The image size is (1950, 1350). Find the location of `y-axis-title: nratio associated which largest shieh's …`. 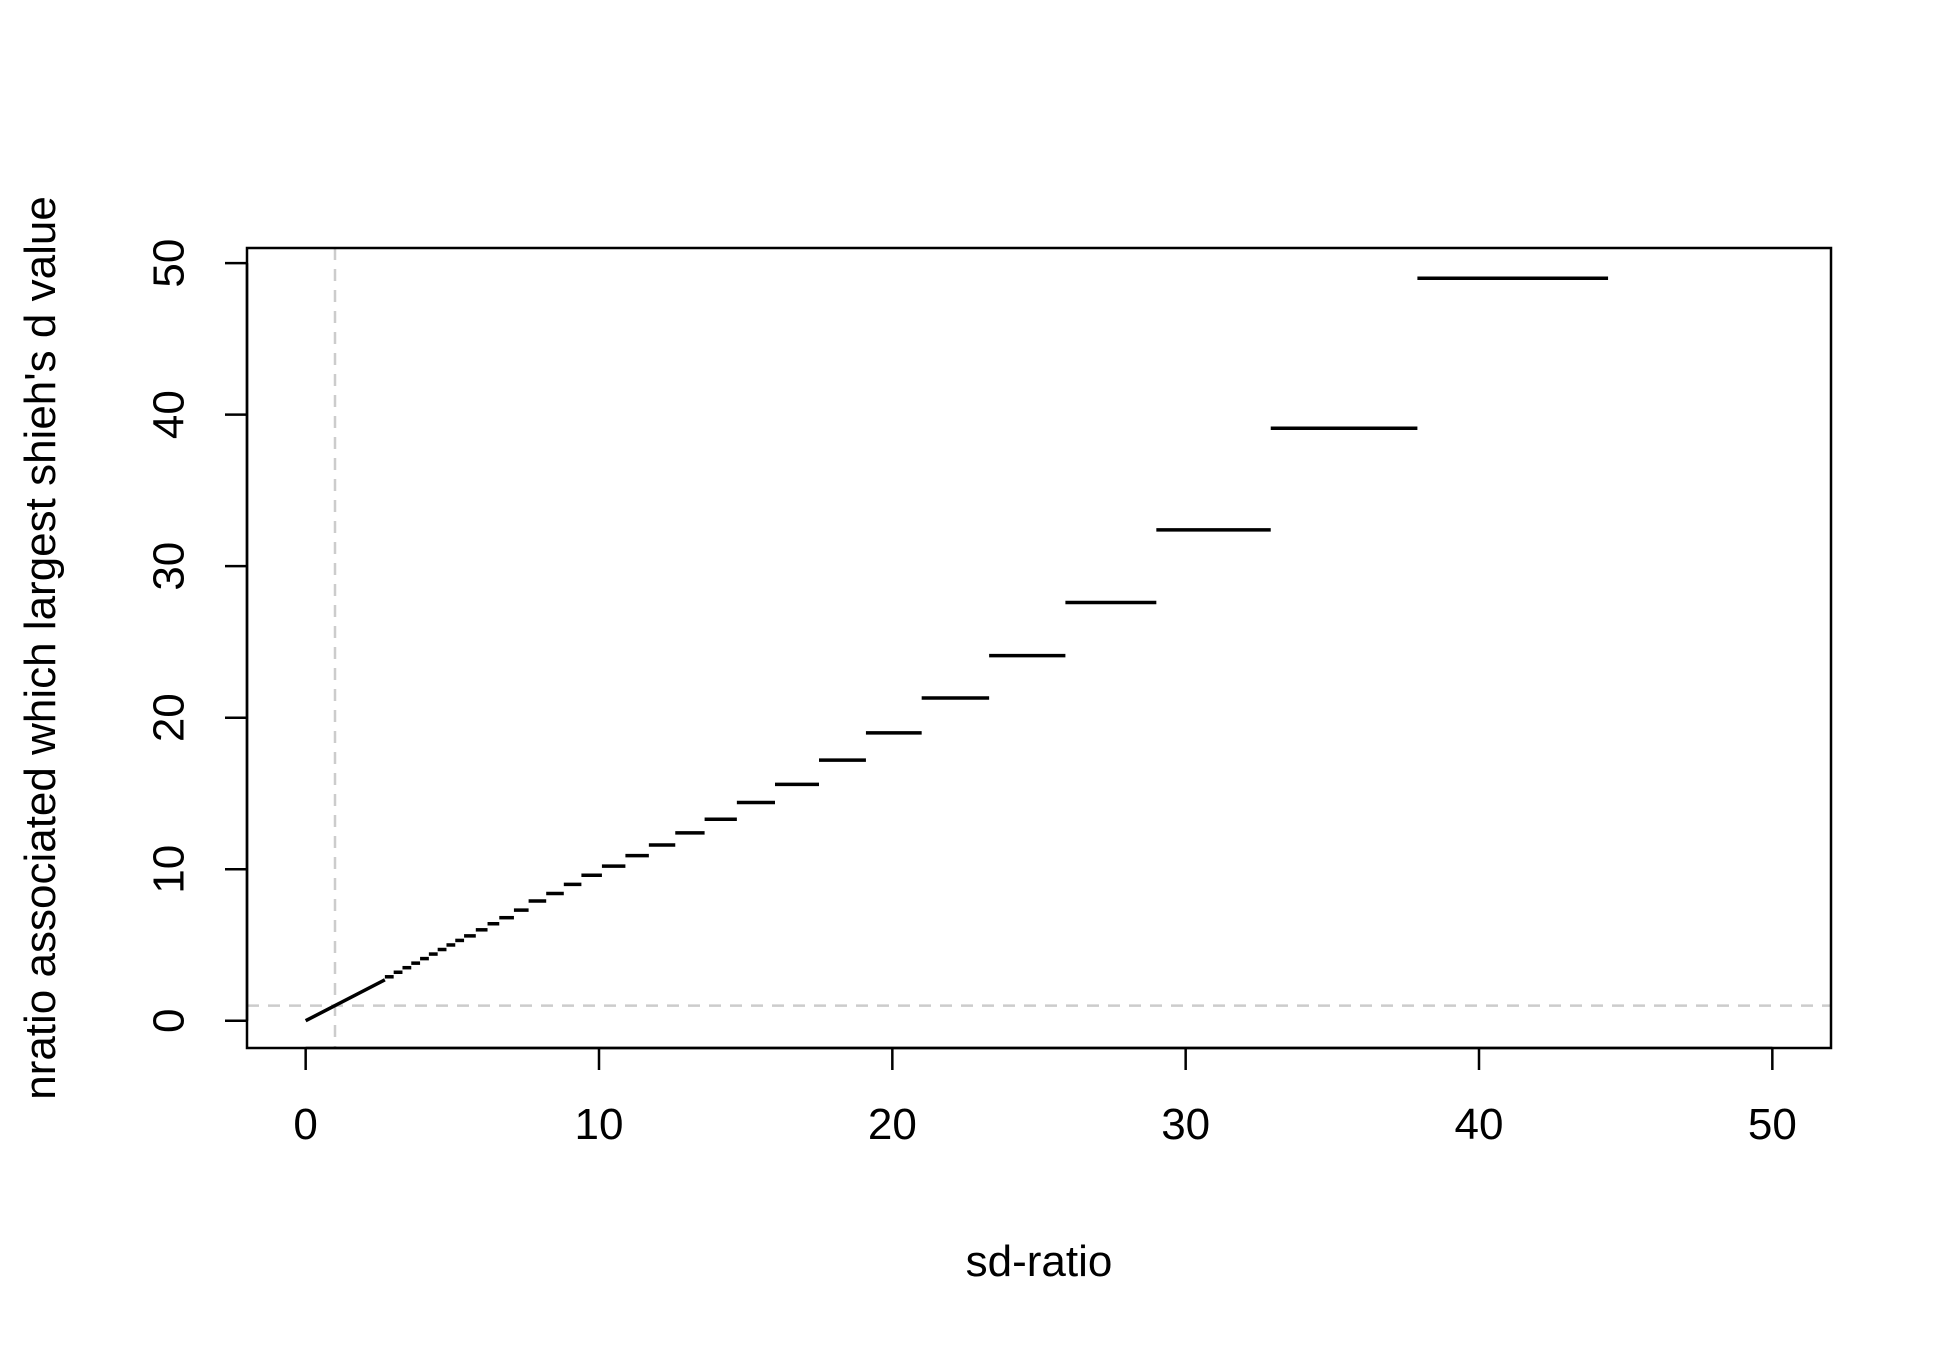

y-axis-title: nratio associated which largest shieh's … is located at coordinates (40, 648).